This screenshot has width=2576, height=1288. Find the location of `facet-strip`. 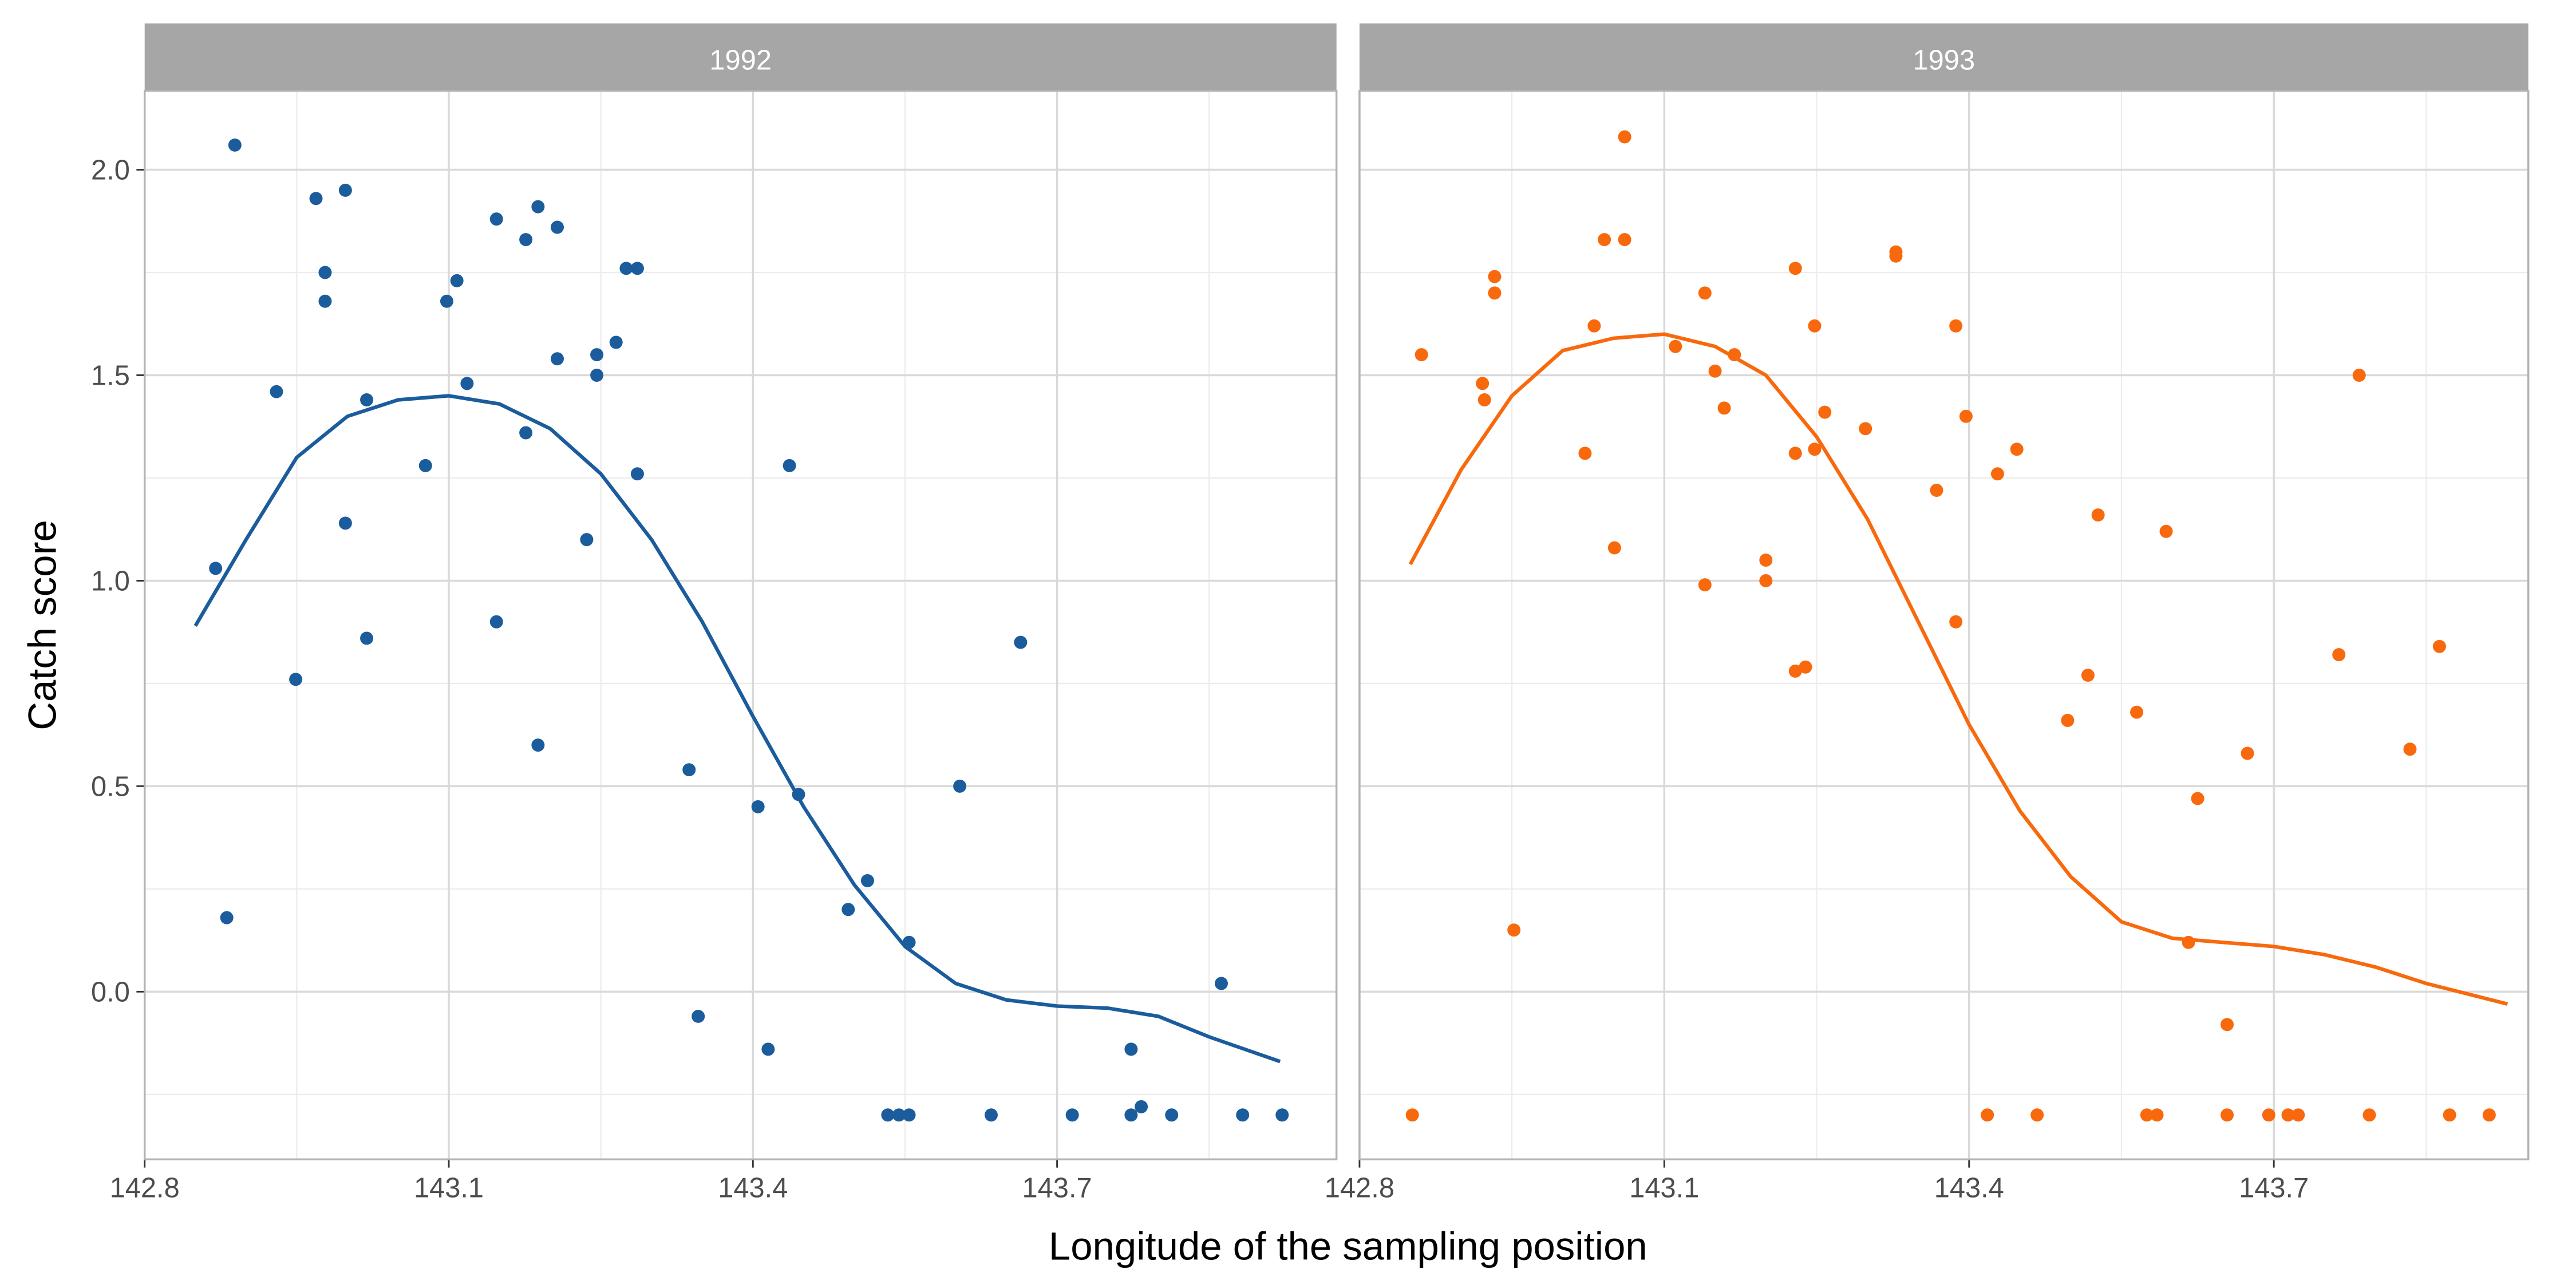

facet-strip is located at coordinates (1943, 57).